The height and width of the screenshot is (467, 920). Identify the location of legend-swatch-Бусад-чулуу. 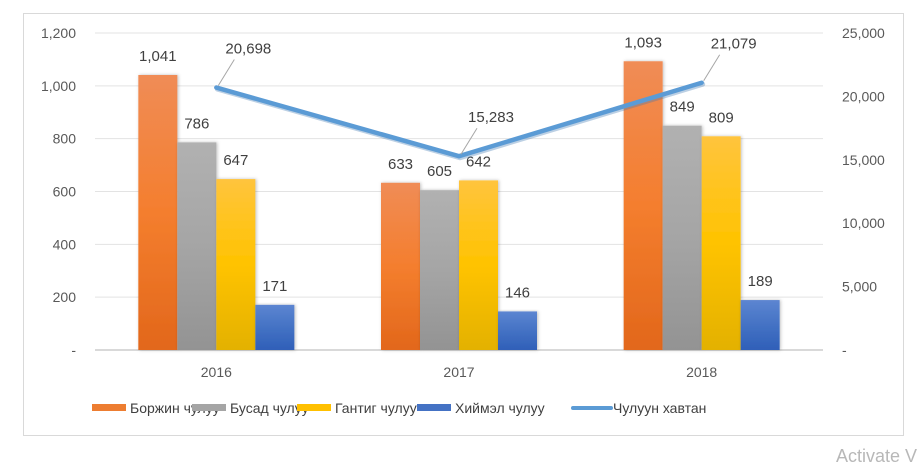
(209, 407).